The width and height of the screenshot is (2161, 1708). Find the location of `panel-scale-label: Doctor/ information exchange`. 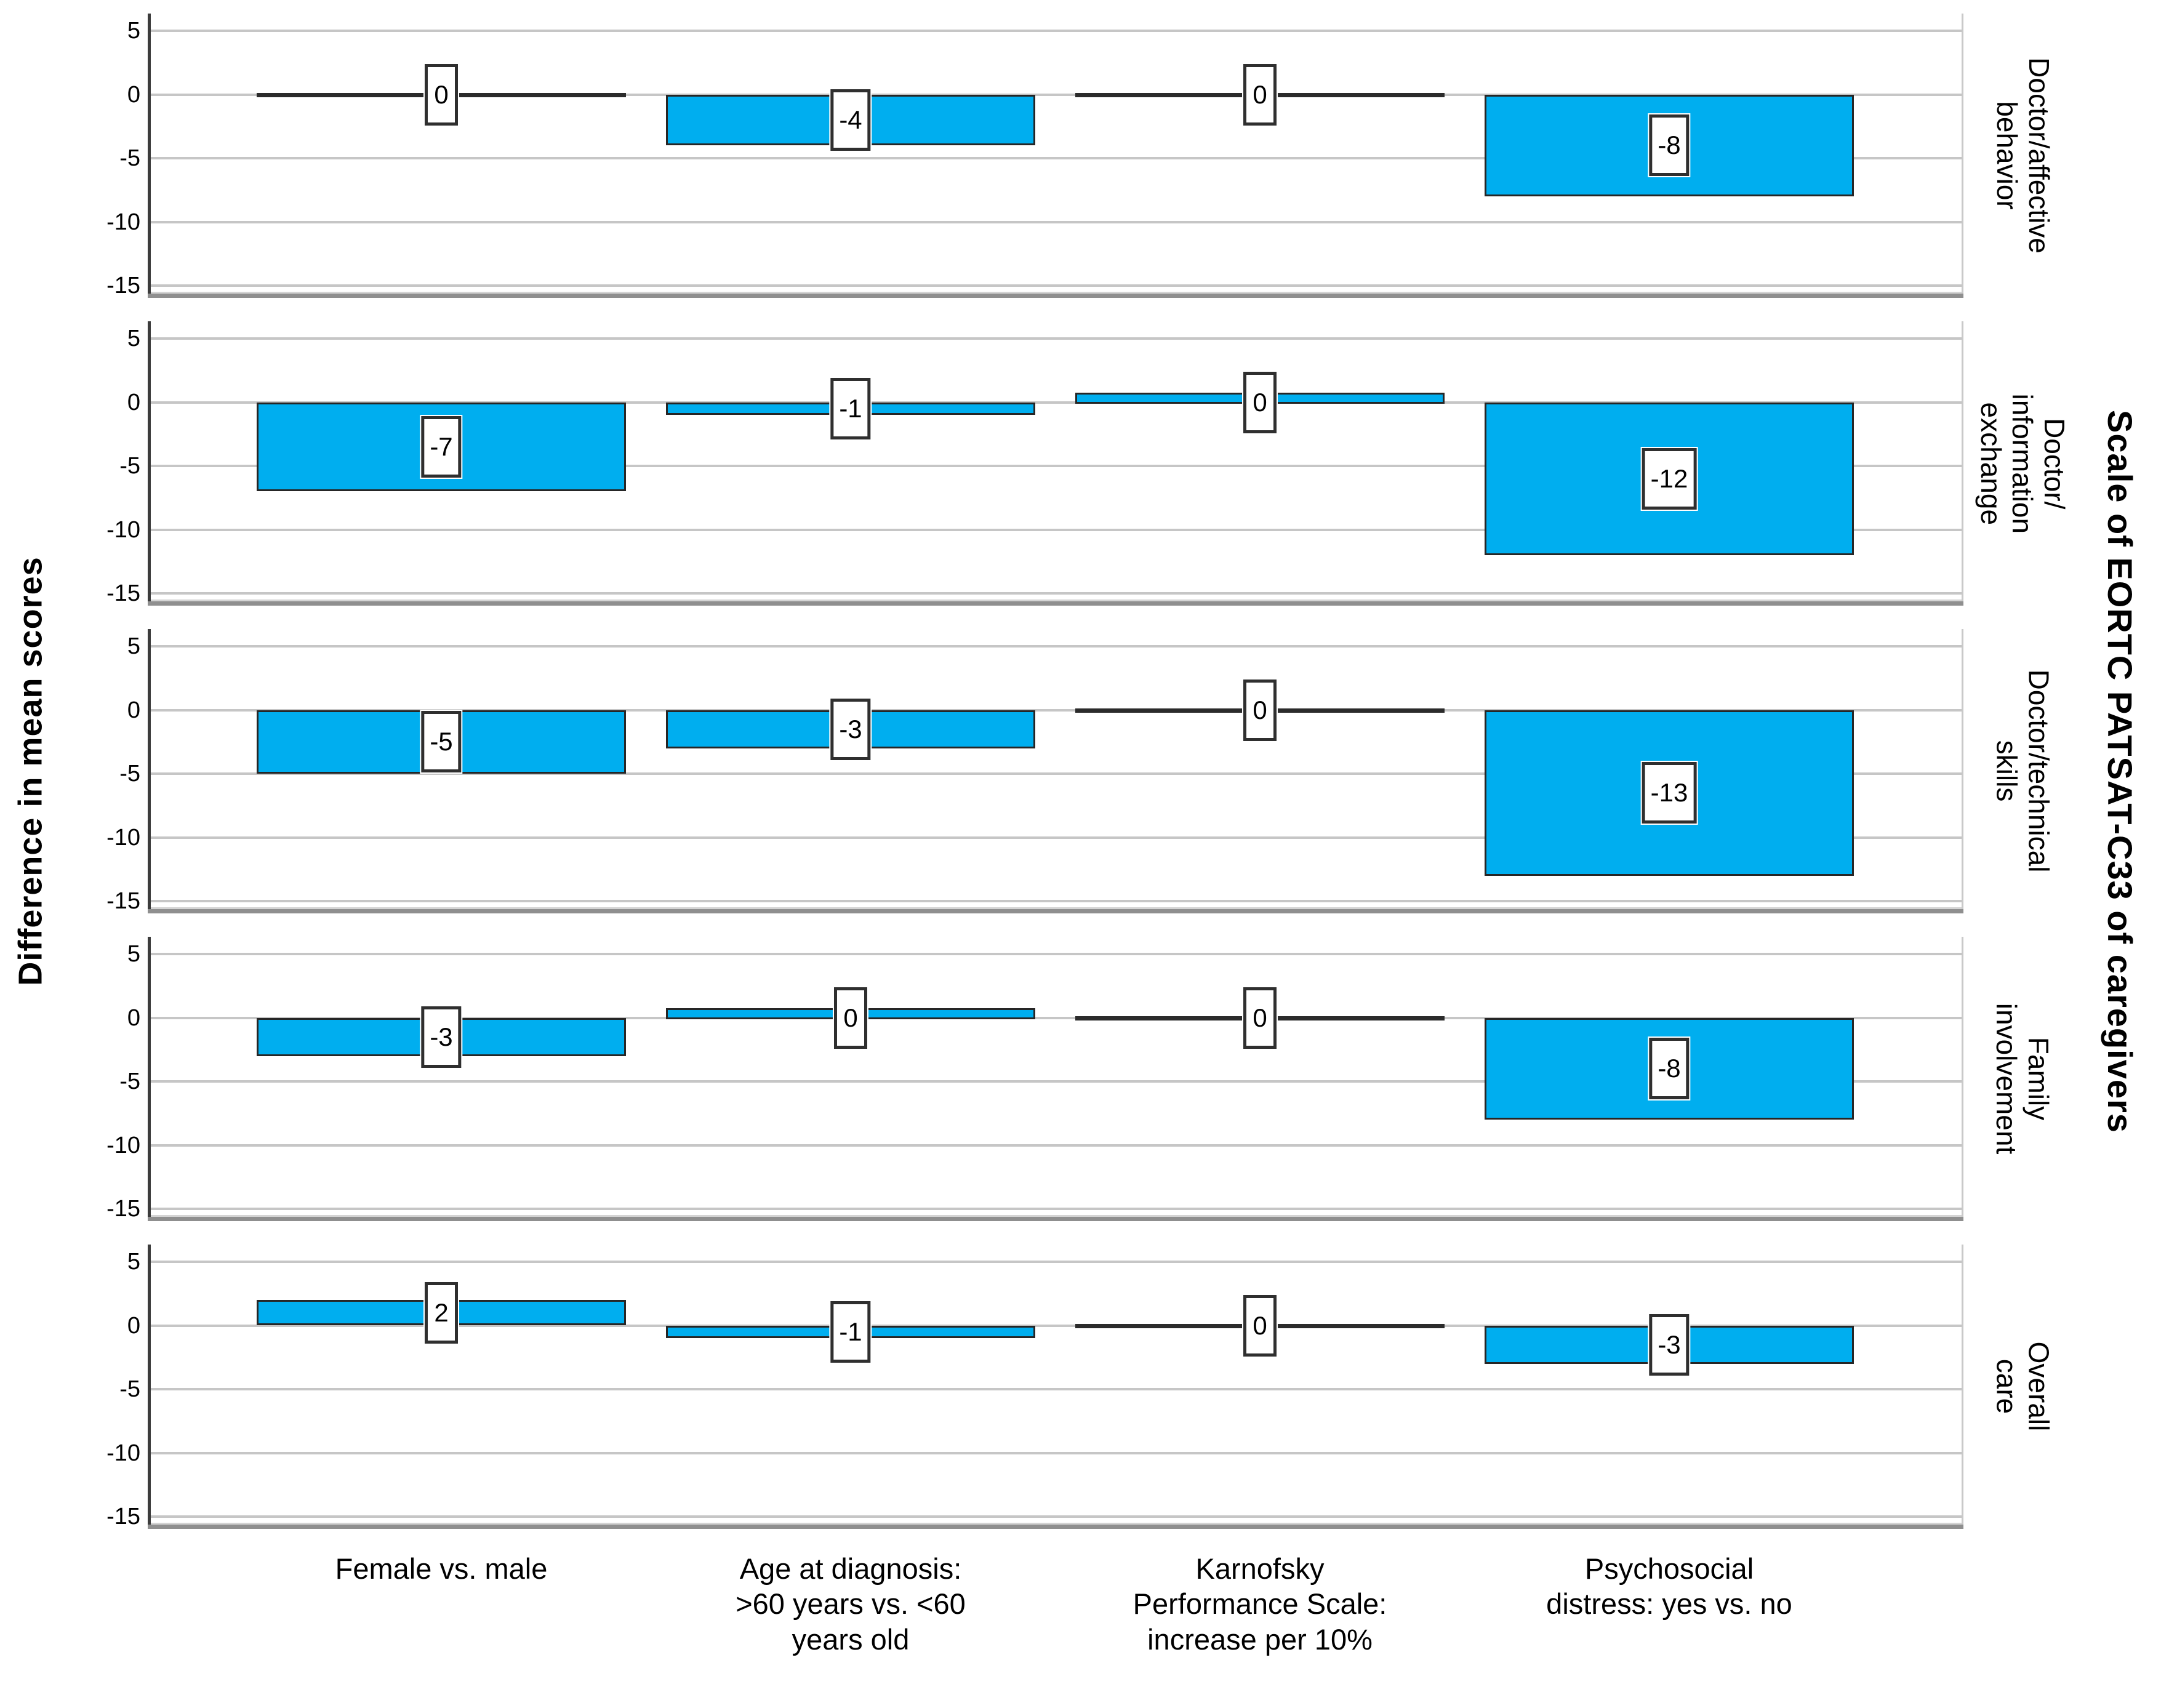

panel-scale-label: Doctor/ information exchange is located at coordinates (2023, 464).